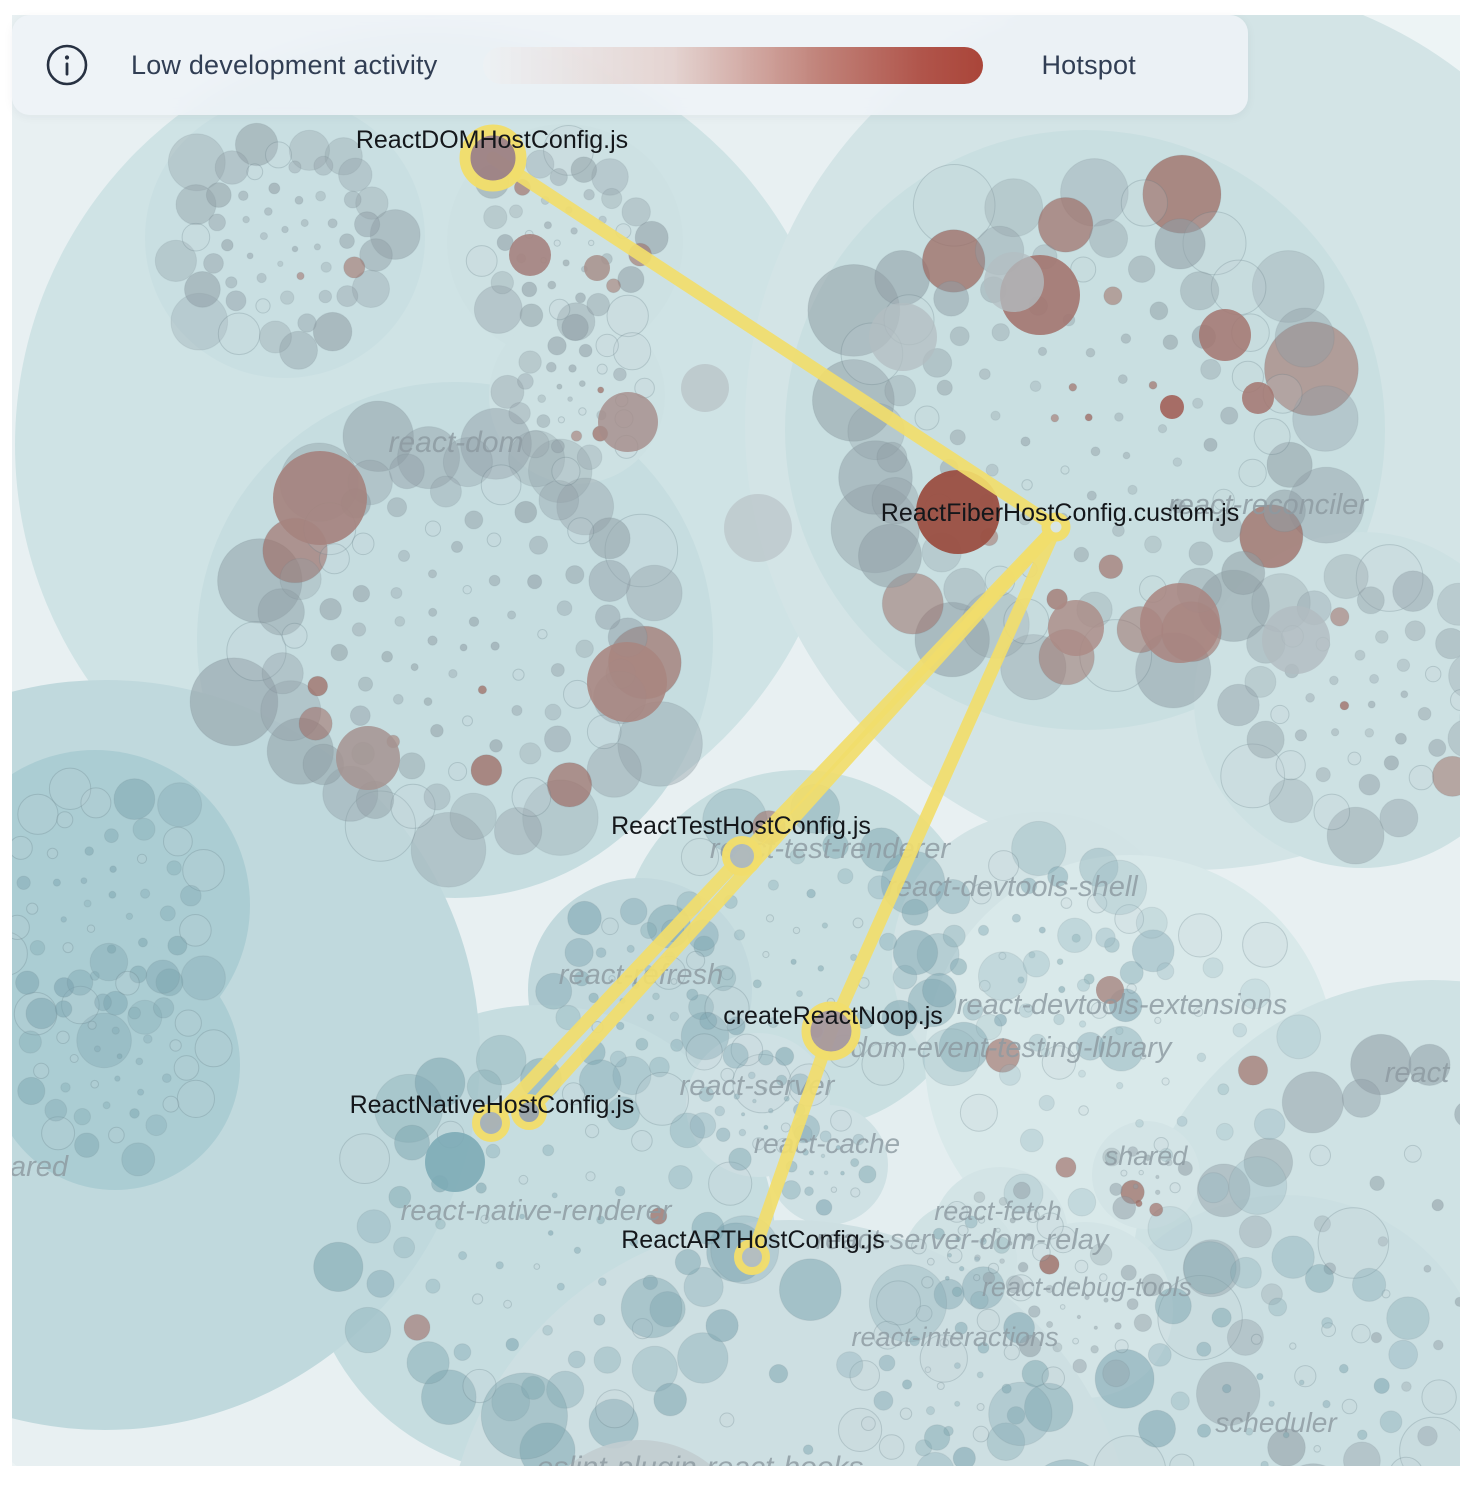 This screenshot has width=1478, height=1488. What do you see at coordinates (67, 65) in the screenshot?
I see `info-icon` at bounding box center [67, 65].